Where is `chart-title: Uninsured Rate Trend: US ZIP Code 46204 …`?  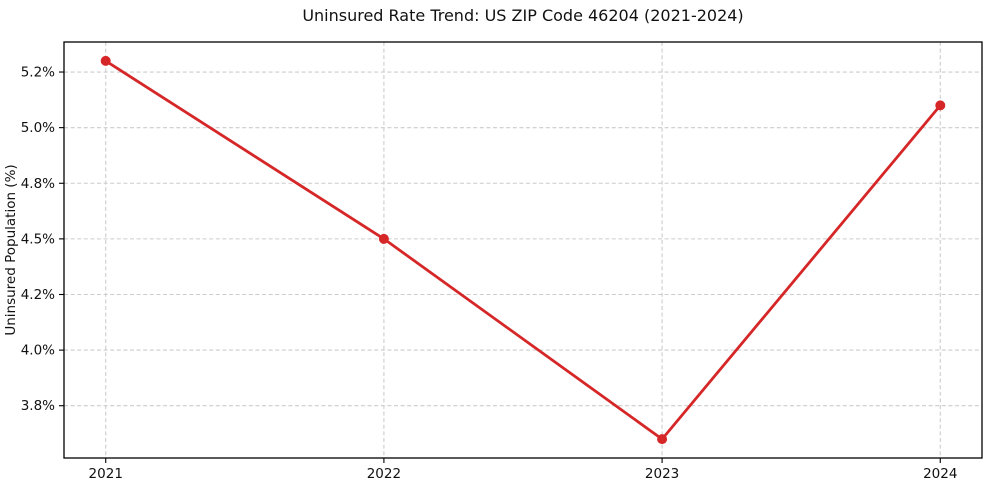
chart-title: Uninsured Rate Trend: US ZIP Code 46204 … is located at coordinates (522, 15).